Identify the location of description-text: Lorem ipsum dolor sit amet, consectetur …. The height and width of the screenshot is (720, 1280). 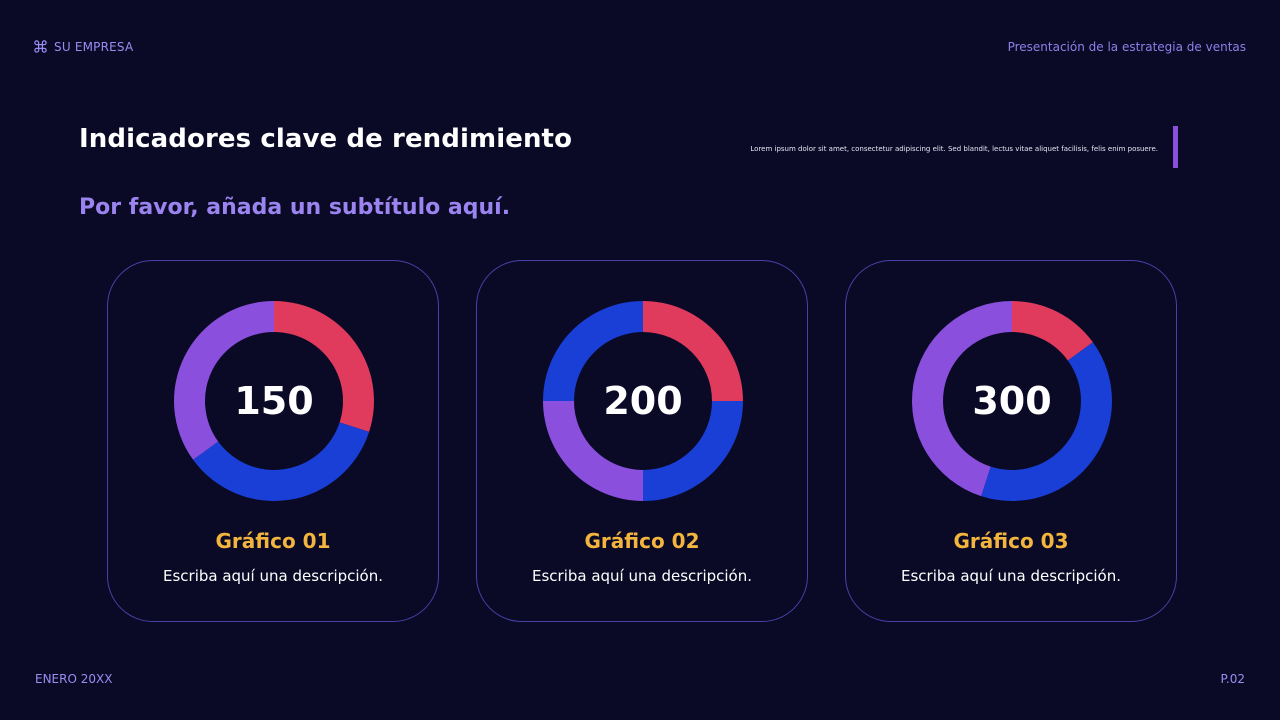
(954, 149).